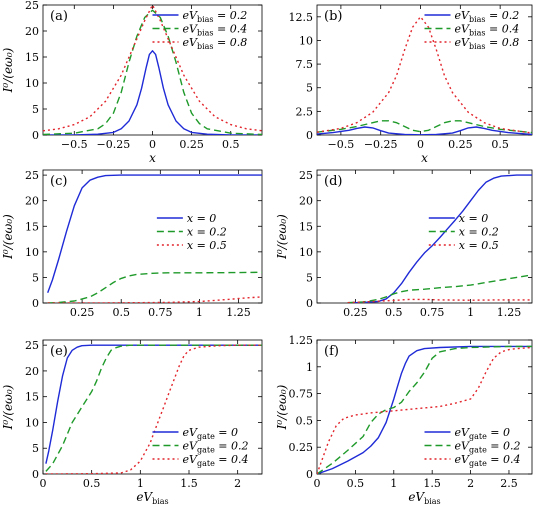 The image size is (539, 512). What do you see at coordinates (309, 367) in the screenshot?
I see `y-tick-label: 1` at bounding box center [309, 367].